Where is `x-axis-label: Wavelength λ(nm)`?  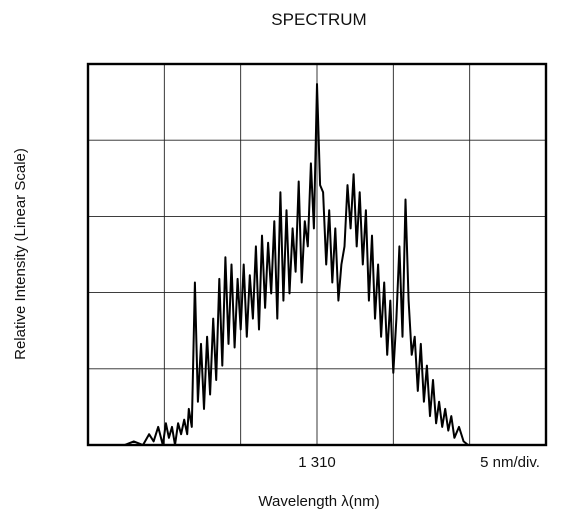
x-axis-label: Wavelength λ(nm) is located at coordinates (318, 501).